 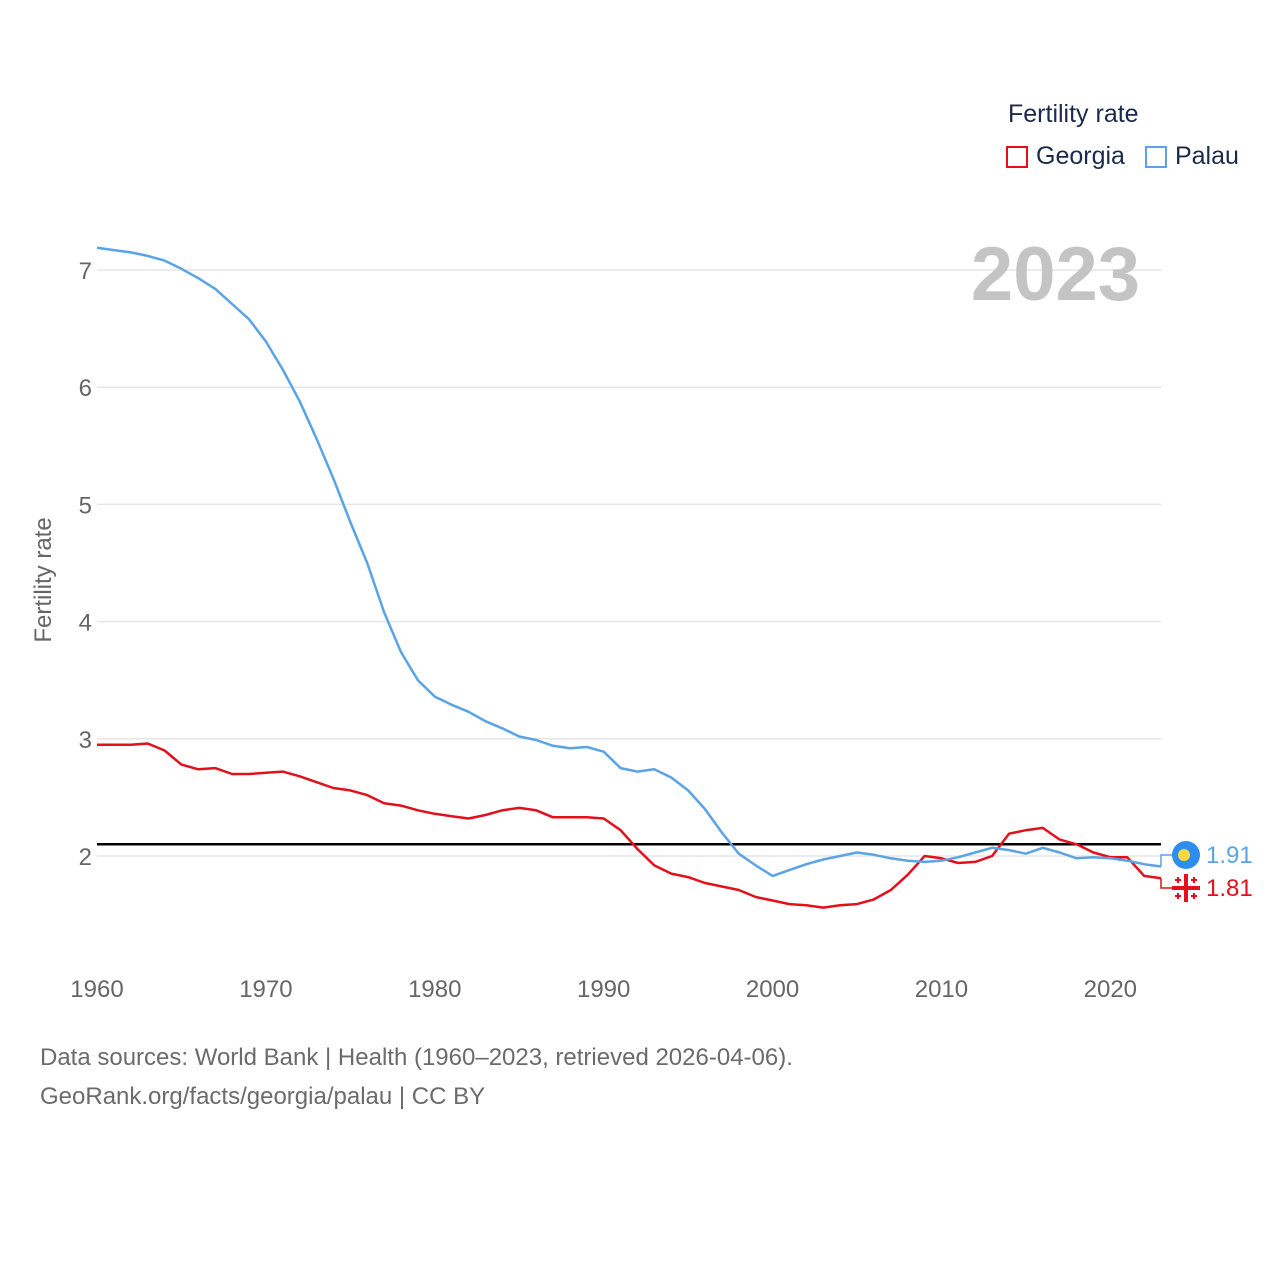 What do you see at coordinates (1206, 156) in the screenshot?
I see `legend-label-palau: Palau` at bounding box center [1206, 156].